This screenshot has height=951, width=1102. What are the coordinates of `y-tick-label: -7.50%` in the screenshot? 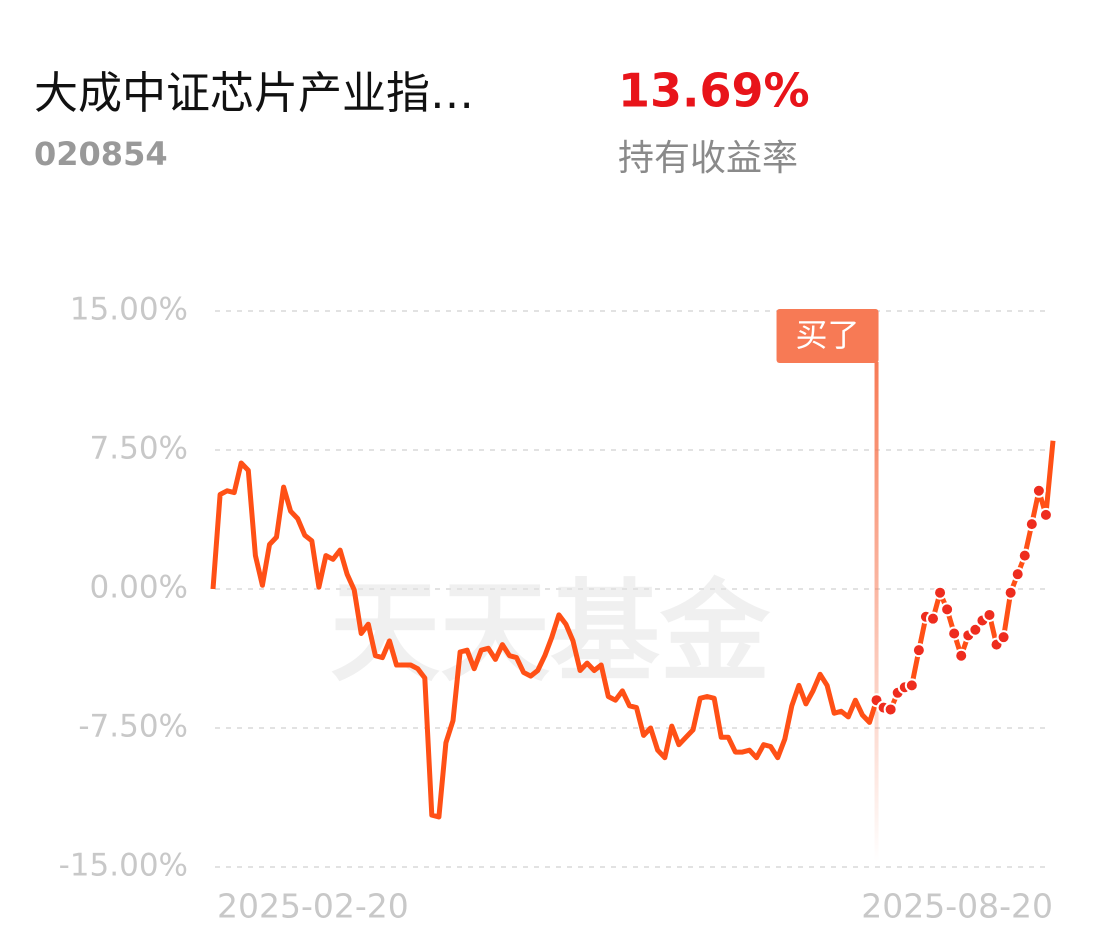 It's located at (133, 727).